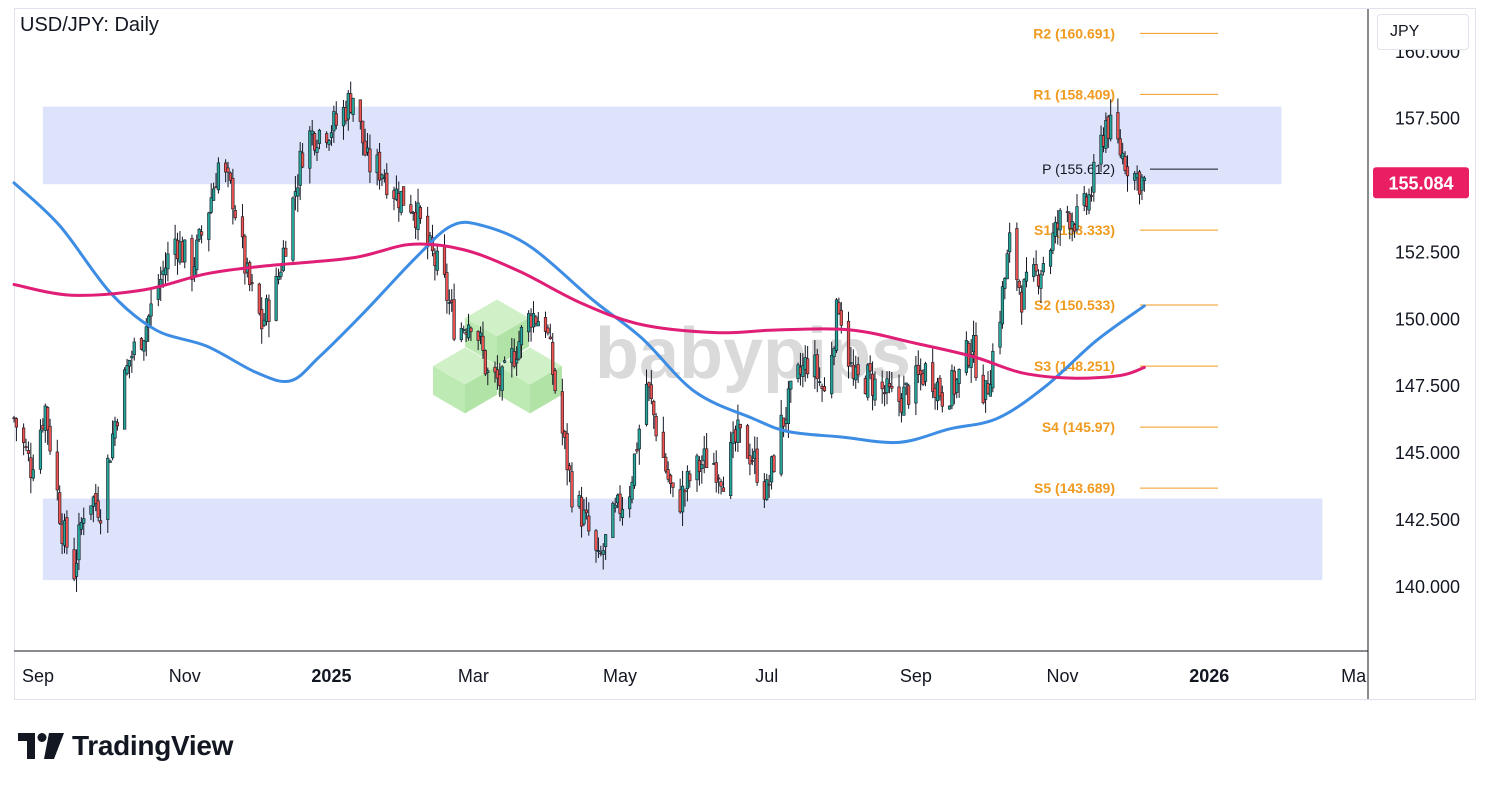 The width and height of the screenshot is (1491, 790). I want to click on y-tick-label-2: 145.000, so click(1427, 453).